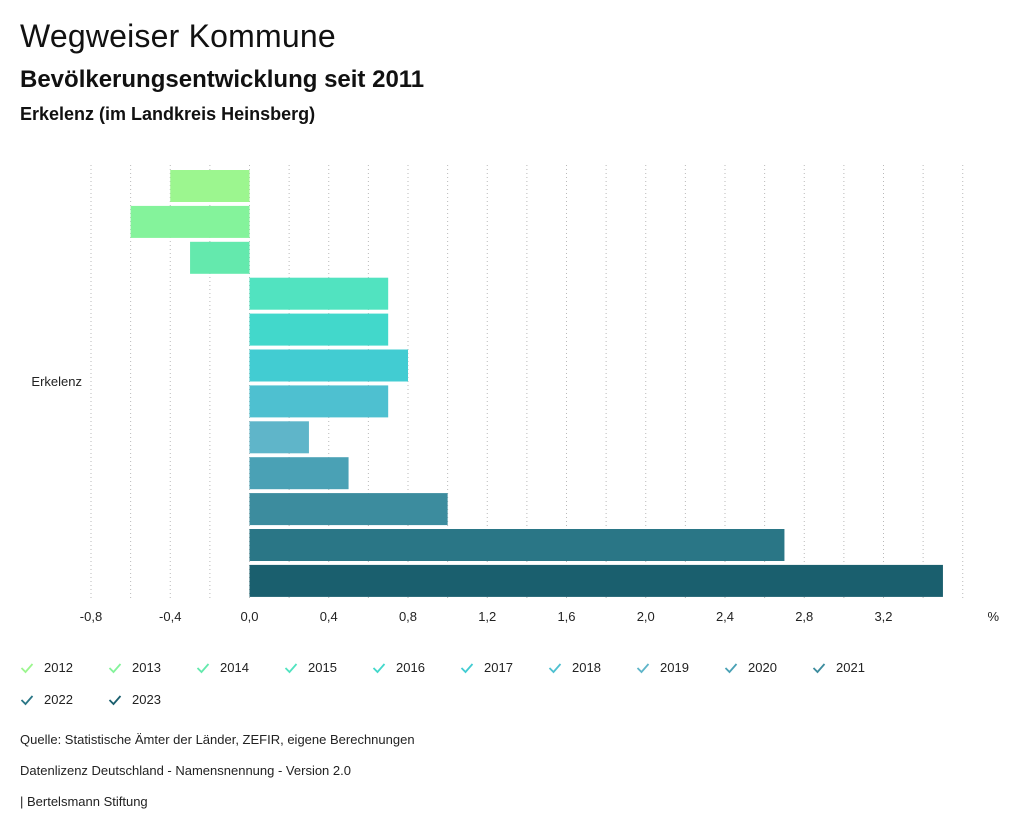 The height and width of the screenshot is (835, 1024). I want to click on bar-2019, so click(279, 437).